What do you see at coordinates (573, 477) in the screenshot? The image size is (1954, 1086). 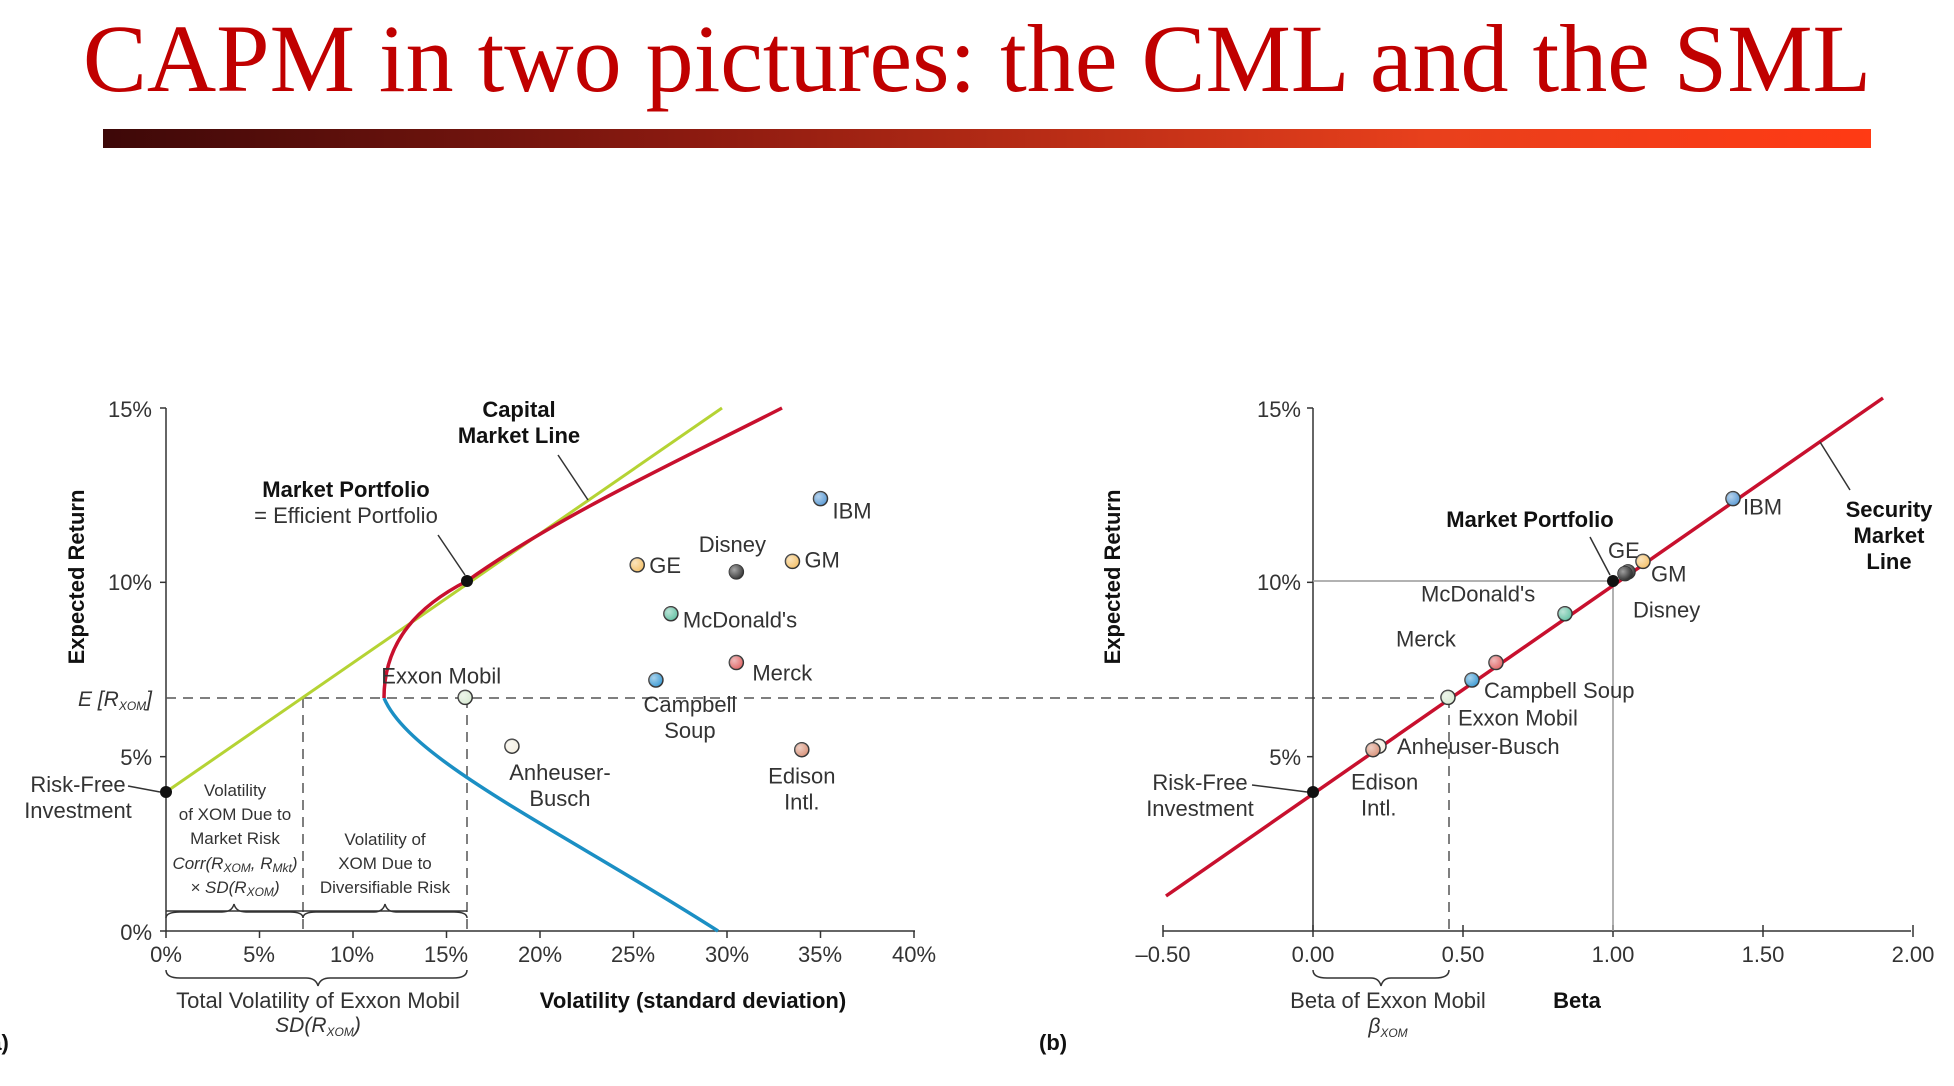 I see `panel-a-cml-pointer` at bounding box center [573, 477].